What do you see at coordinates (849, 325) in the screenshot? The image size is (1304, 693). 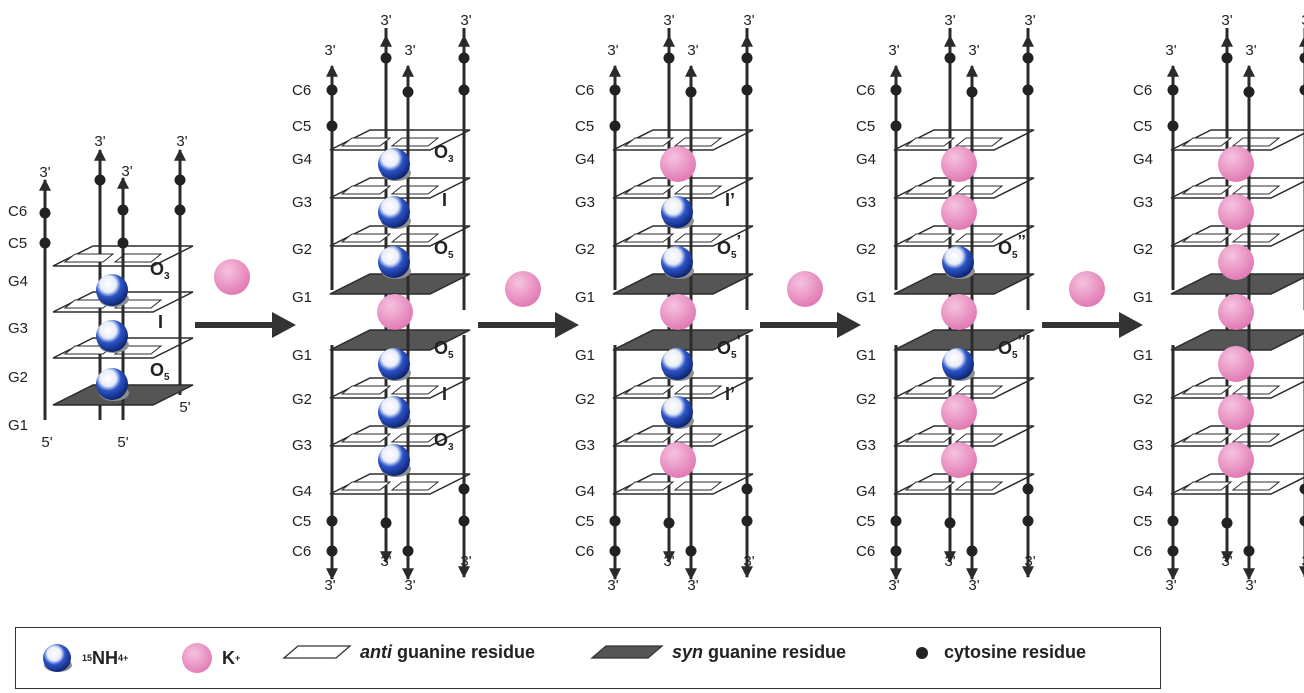 I see `reaction-arrow-3-head` at bounding box center [849, 325].